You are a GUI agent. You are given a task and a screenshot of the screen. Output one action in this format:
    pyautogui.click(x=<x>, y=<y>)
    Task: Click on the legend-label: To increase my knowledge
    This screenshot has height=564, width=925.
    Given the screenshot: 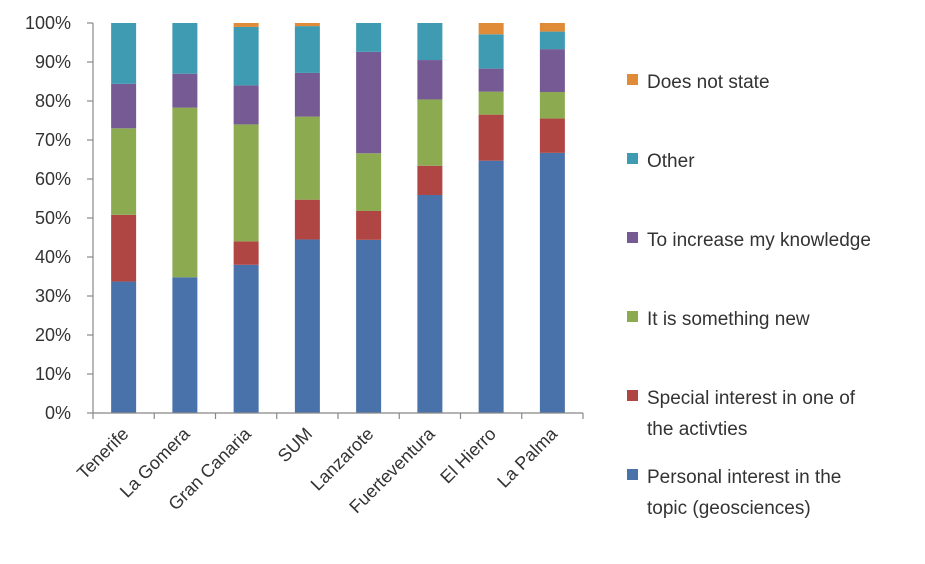 What is the action you would take?
    pyautogui.click(x=759, y=240)
    